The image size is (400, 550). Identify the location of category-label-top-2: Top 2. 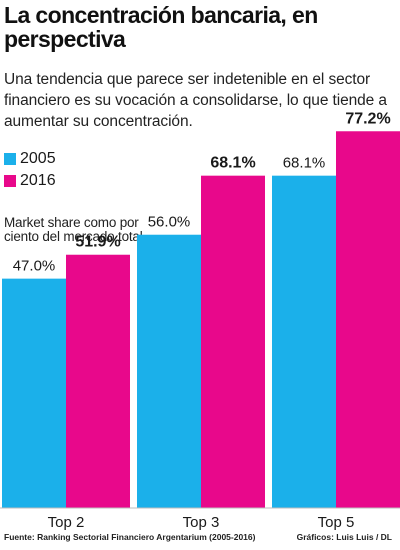
(66, 522).